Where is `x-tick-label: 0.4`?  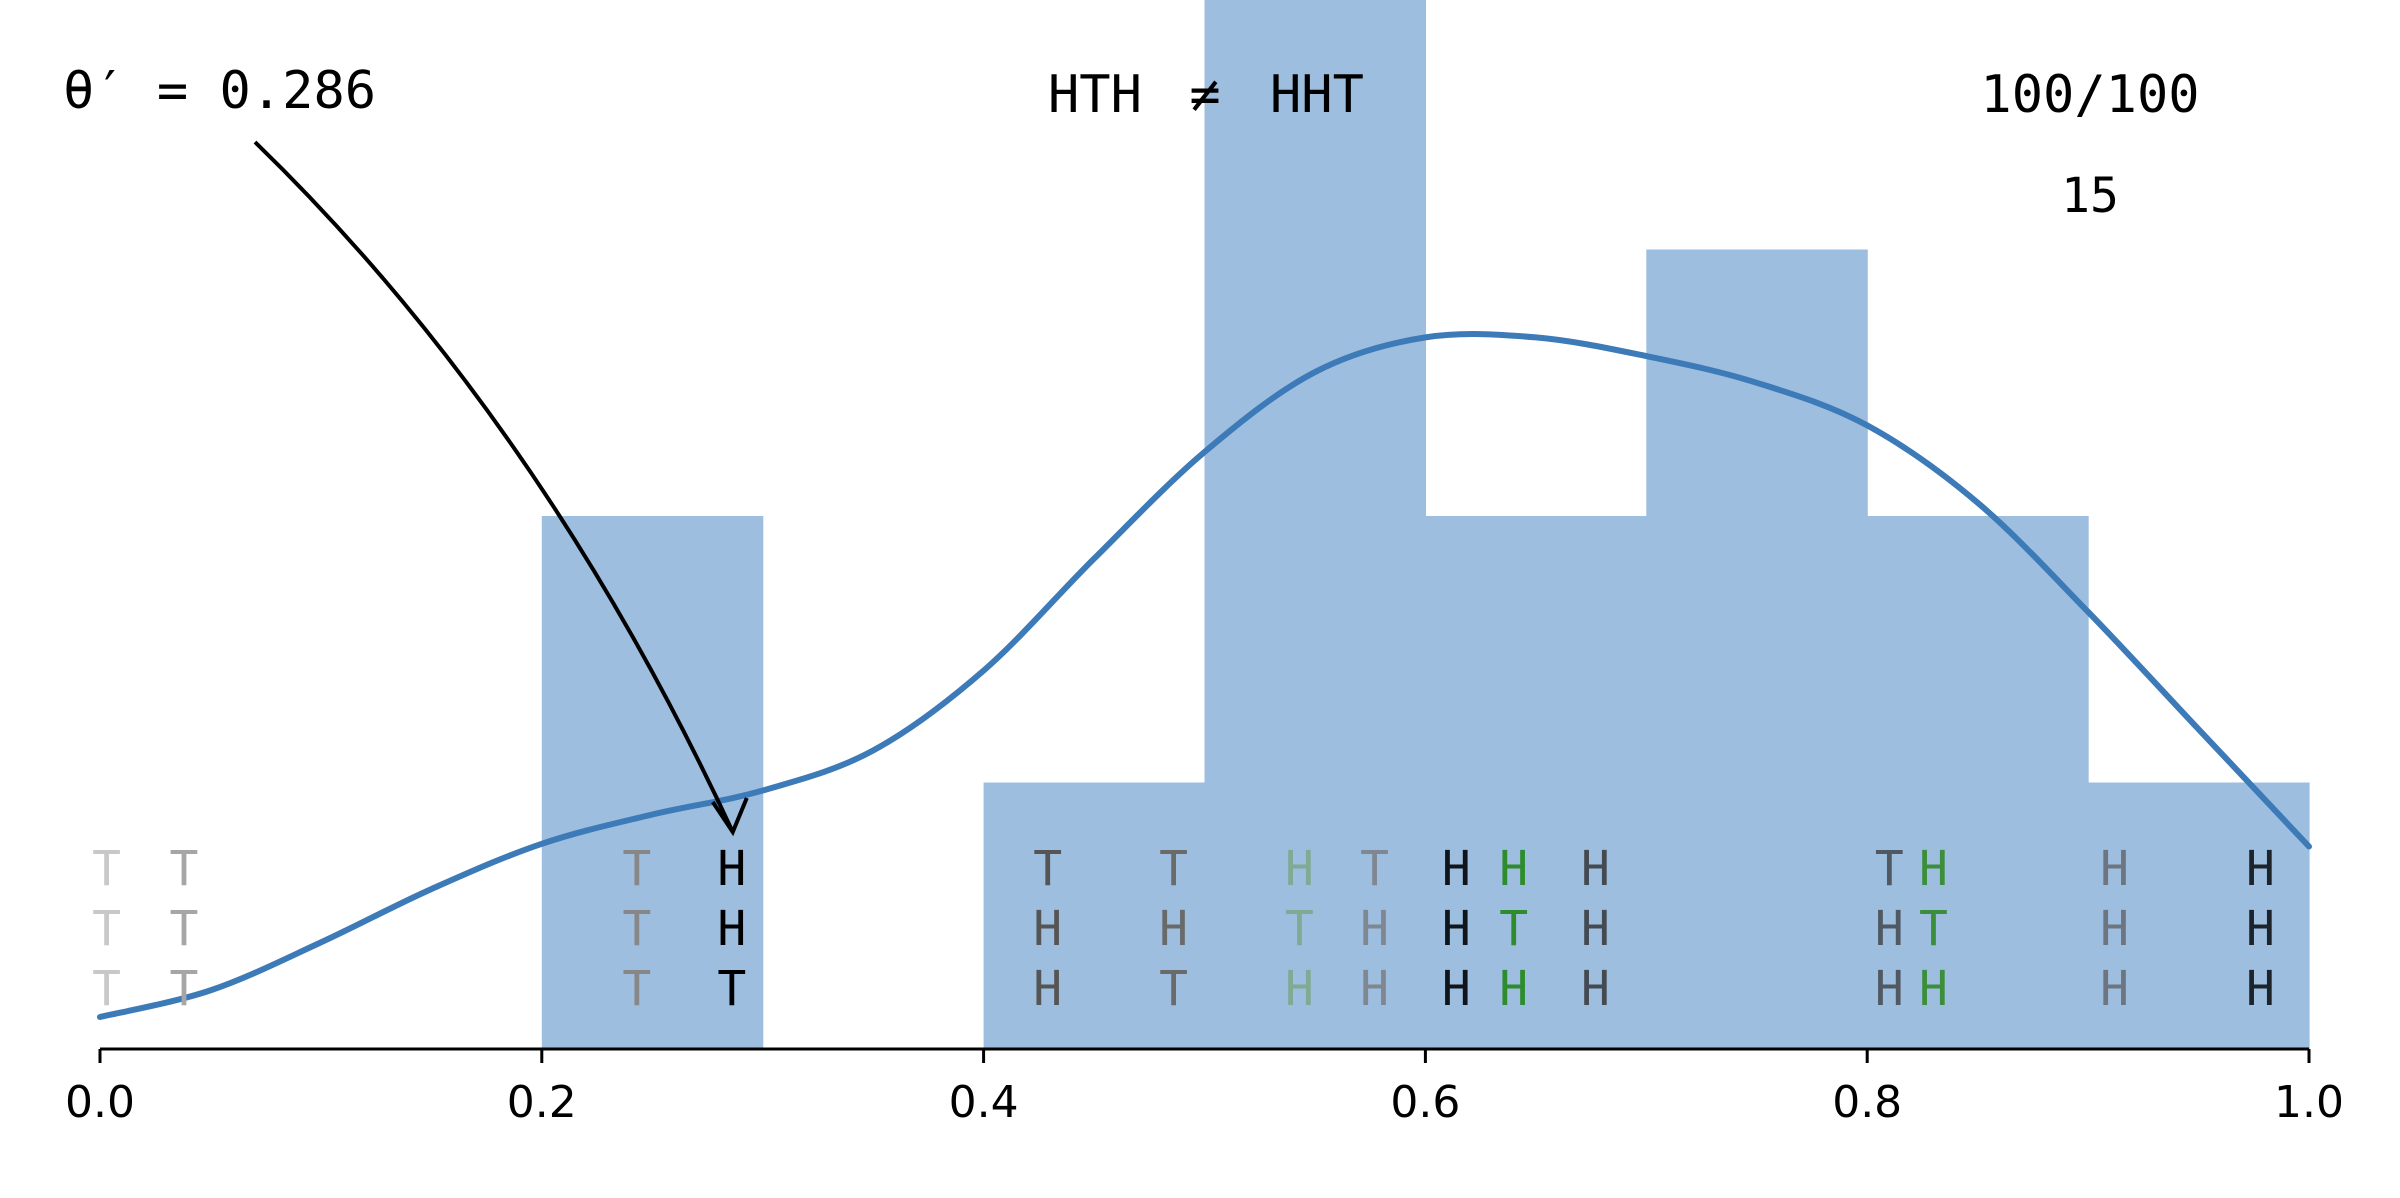
x-tick-label: 0.4 is located at coordinates (984, 1102).